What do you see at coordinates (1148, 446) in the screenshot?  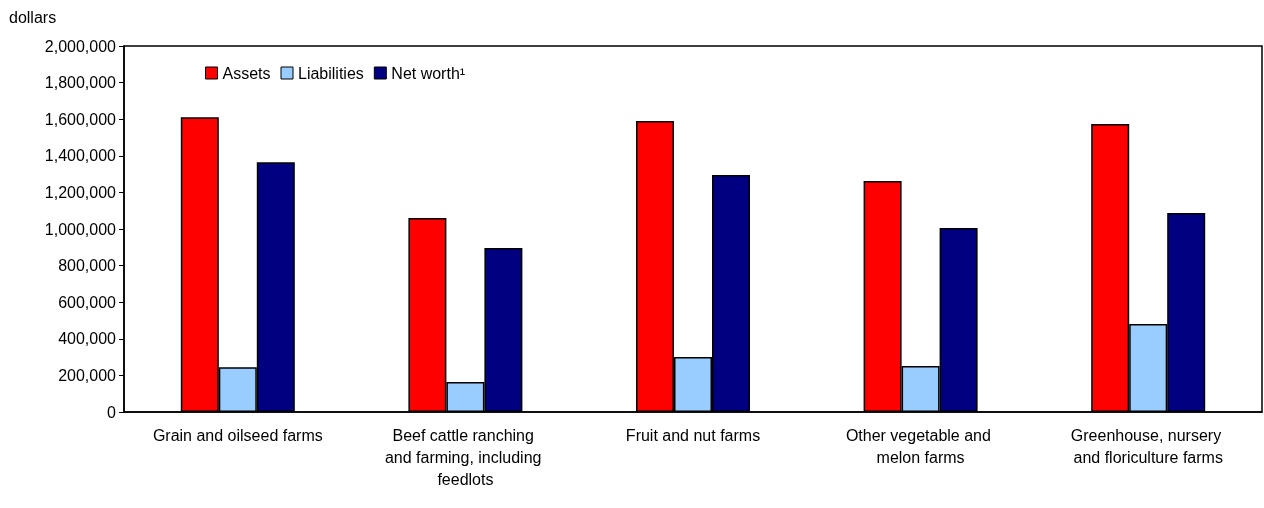 I see `x-tick-label: Greenhouse, nursery and floriculture farms` at bounding box center [1148, 446].